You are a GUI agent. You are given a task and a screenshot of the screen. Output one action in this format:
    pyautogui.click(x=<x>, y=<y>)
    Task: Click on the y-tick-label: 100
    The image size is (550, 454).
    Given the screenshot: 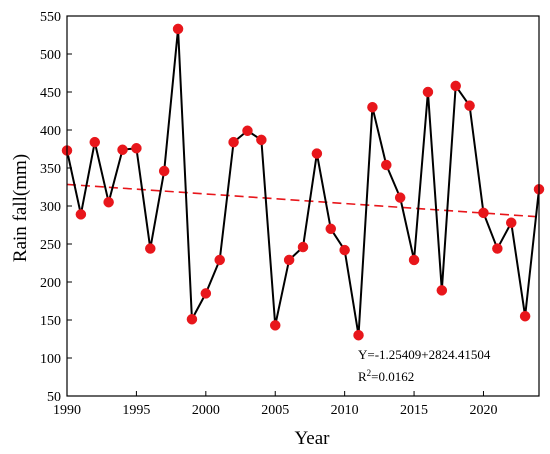 What is the action you would take?
    pyautogui.click(x=50, y=359)
    